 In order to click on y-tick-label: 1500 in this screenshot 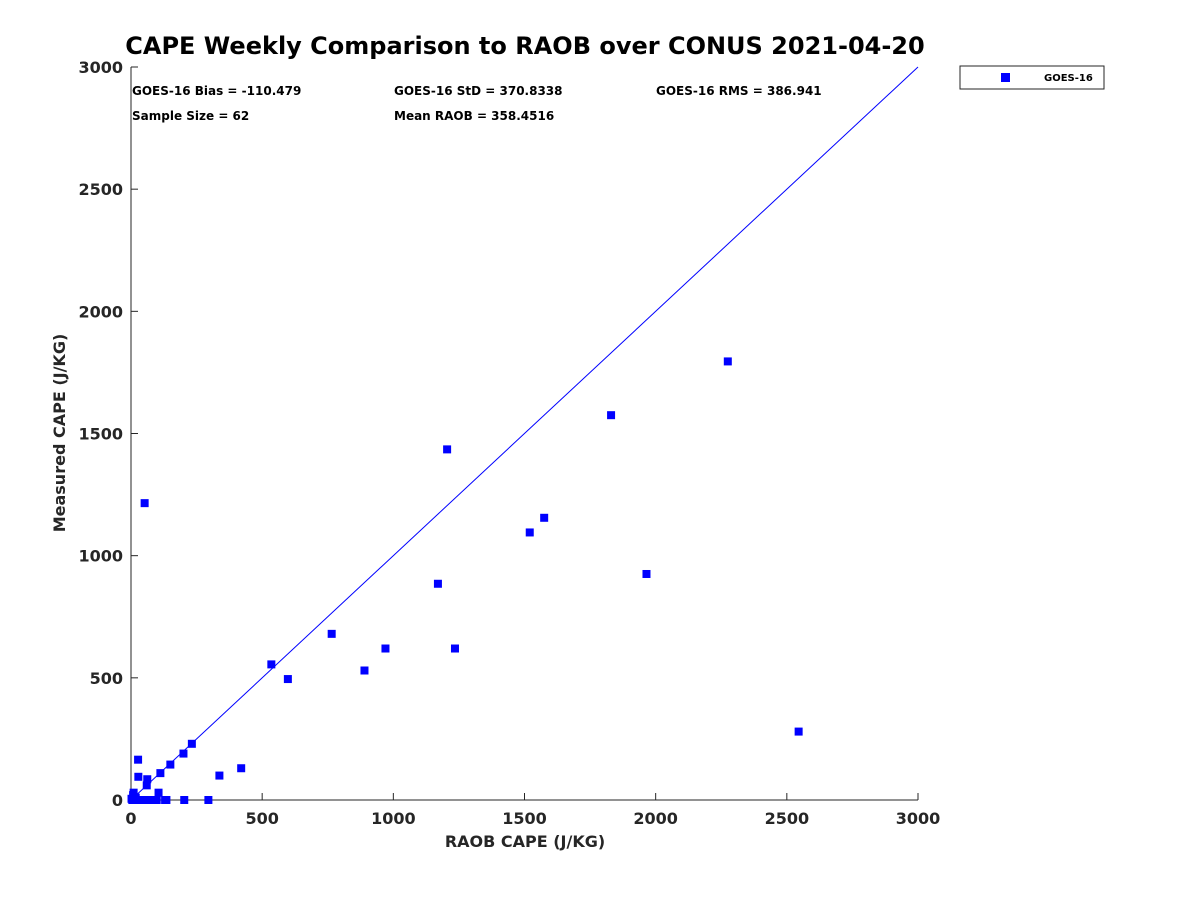, I will do `click(100, 434)`.